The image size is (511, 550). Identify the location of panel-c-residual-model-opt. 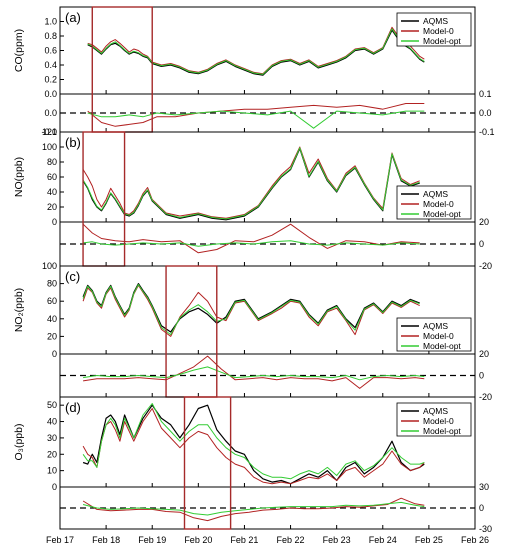
(254, 373).